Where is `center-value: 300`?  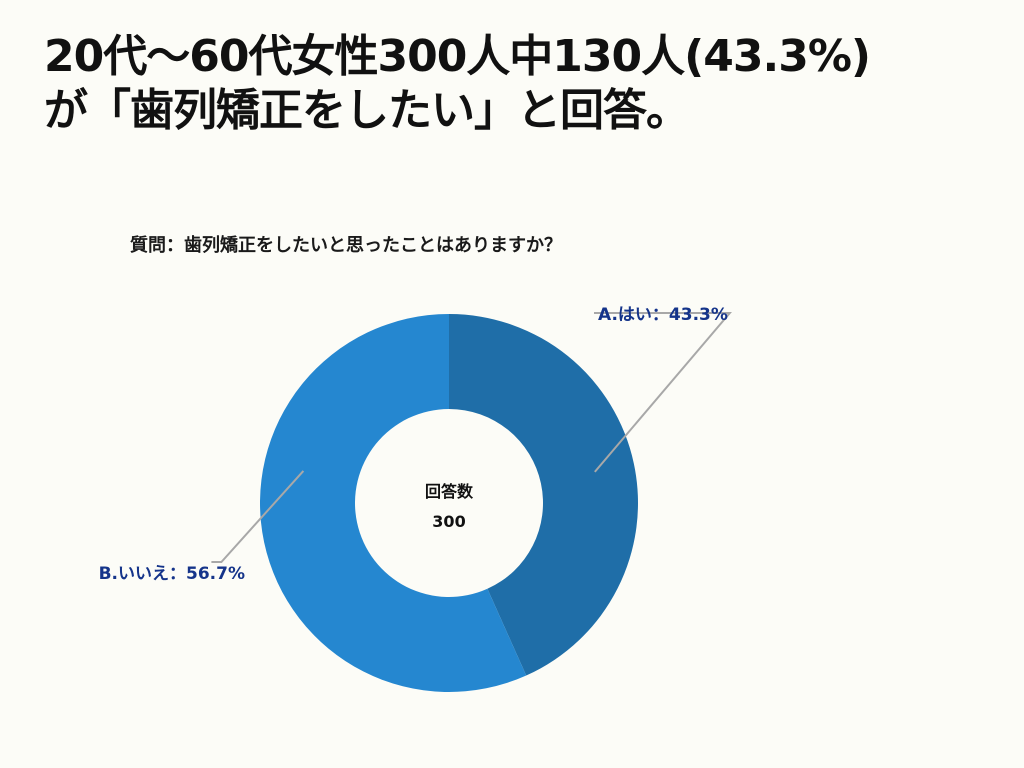 center-value: 300 is located at coordinates (448, 521).